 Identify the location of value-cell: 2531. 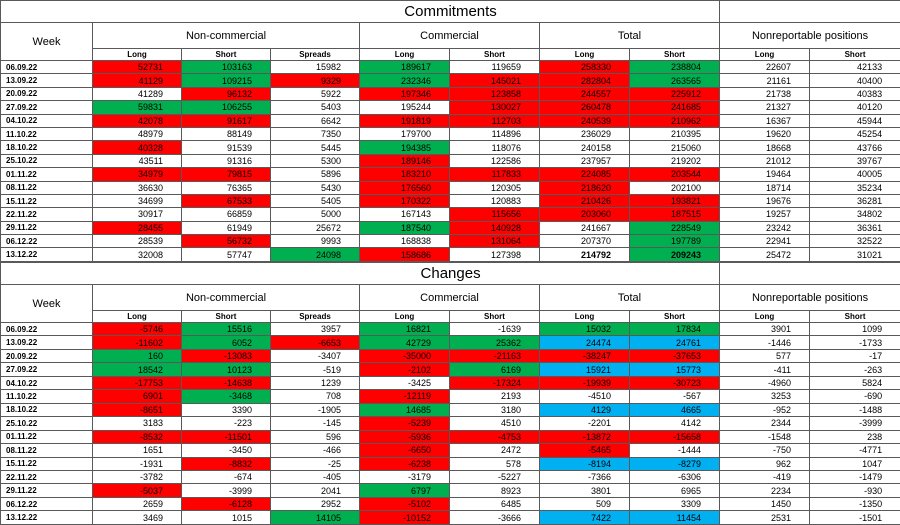
(764, 517).